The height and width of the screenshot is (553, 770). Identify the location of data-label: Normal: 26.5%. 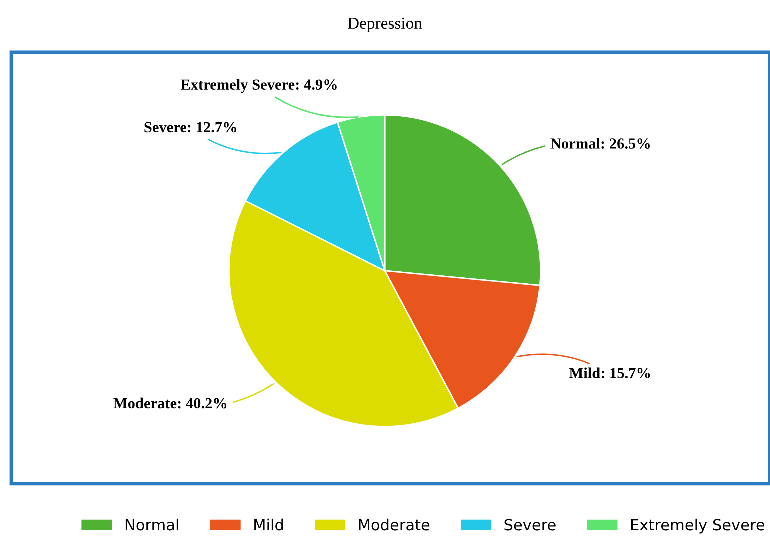
(600, 143).